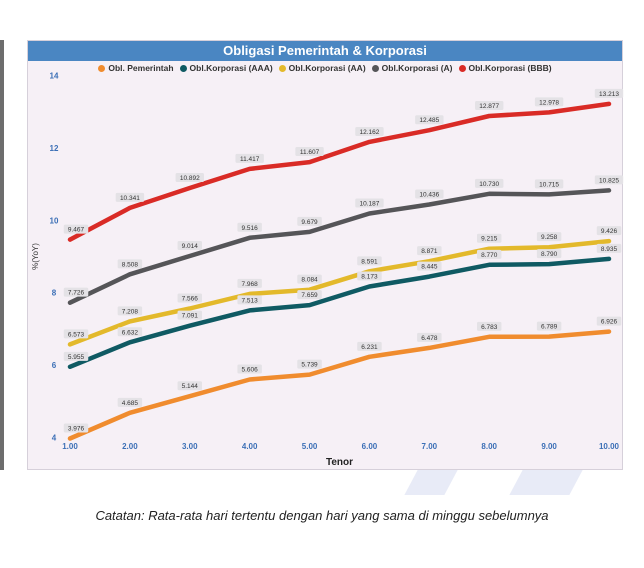  I want to click on data-label: 11.417, so click(250, 159).